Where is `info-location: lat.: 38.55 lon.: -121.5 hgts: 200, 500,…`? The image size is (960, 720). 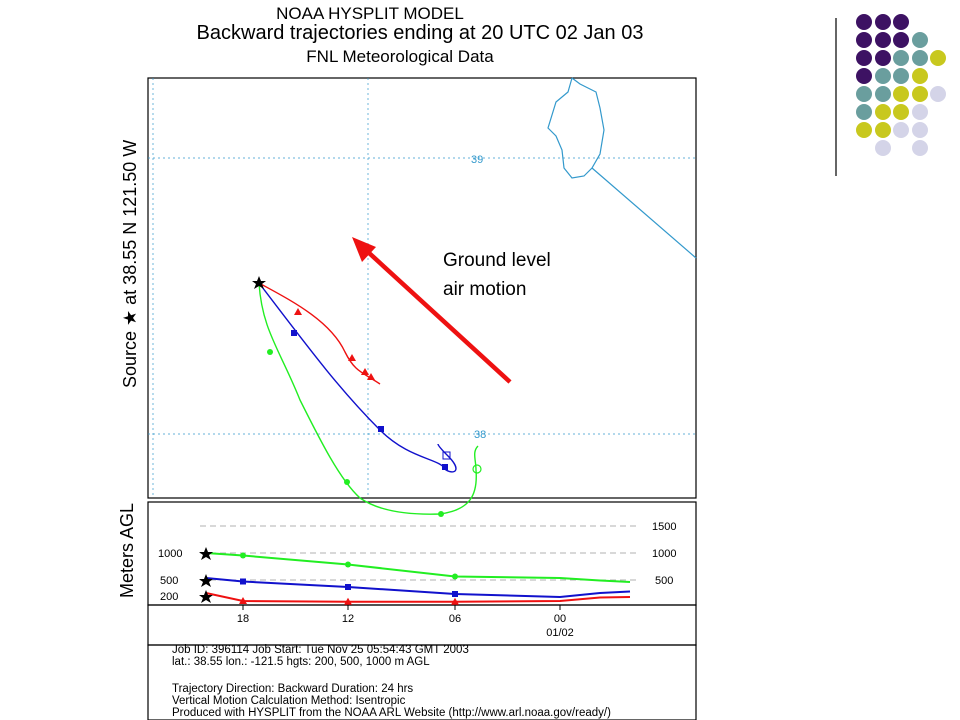
info-location: lat.: 38.55 lon.: -121.5 hgts: 200, 500,… is located at coordinates (301, 662).